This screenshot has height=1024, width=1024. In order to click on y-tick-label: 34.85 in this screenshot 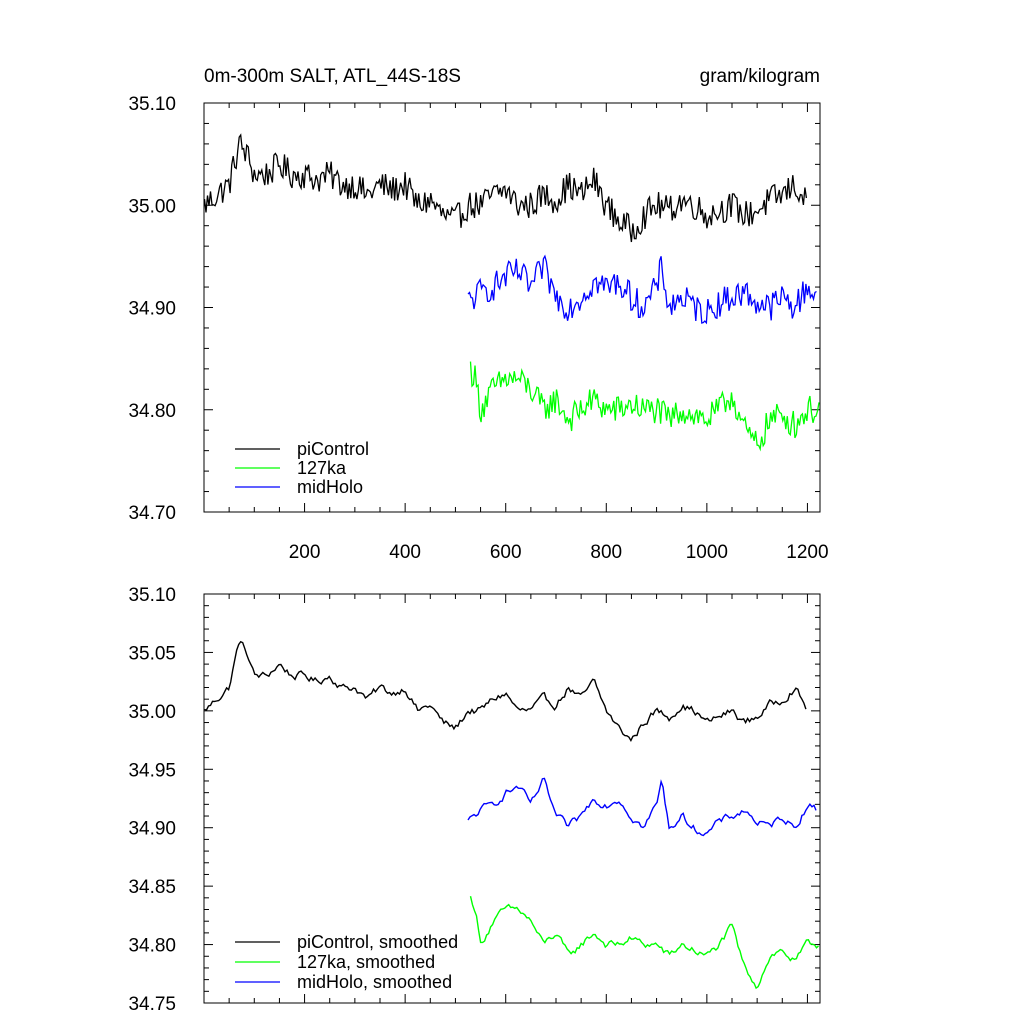, I will do `click(152, 887)`.